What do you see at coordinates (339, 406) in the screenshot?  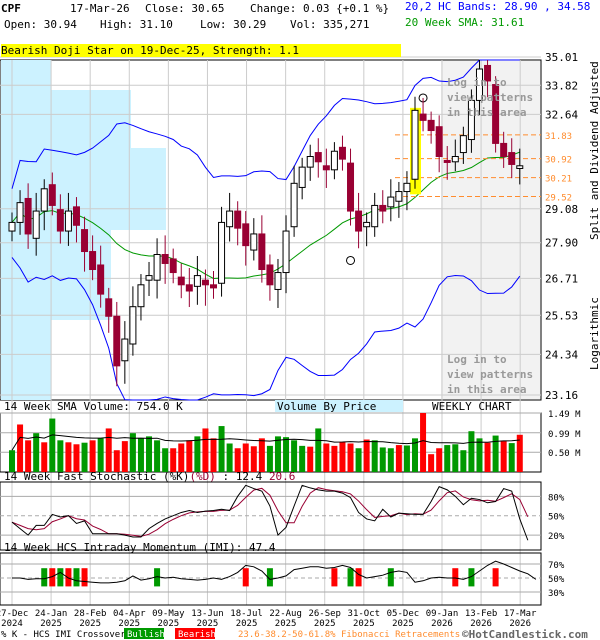 I see `vbp-label-bg` at bounding box center [339, 406].